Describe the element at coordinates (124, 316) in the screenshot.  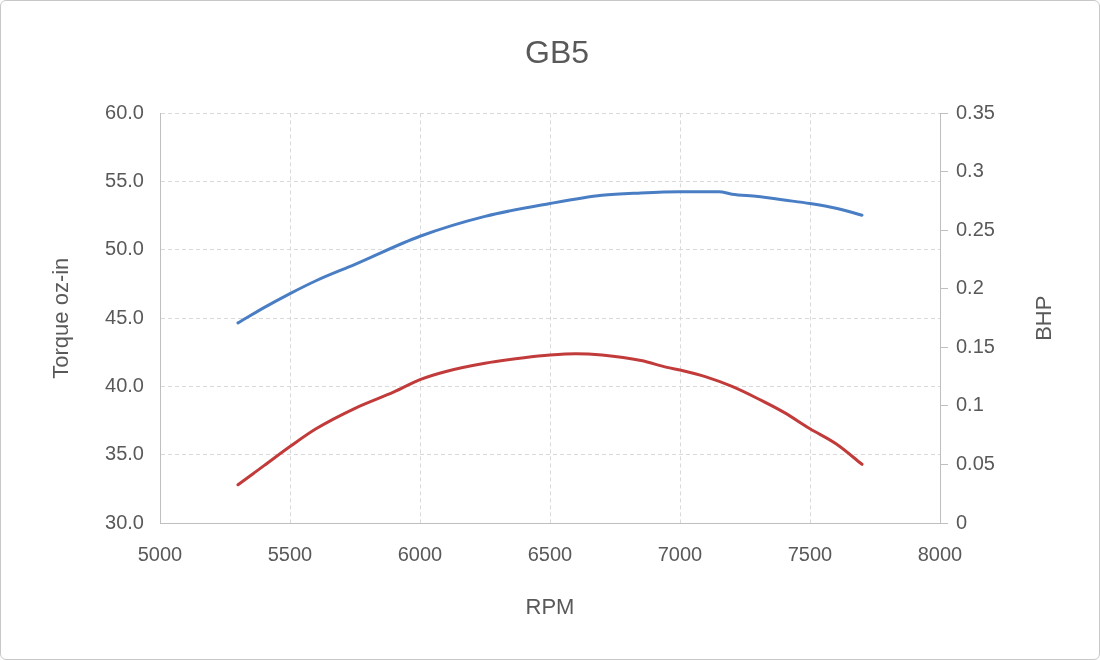
I see `y-tick-label: 45.0` at that location.